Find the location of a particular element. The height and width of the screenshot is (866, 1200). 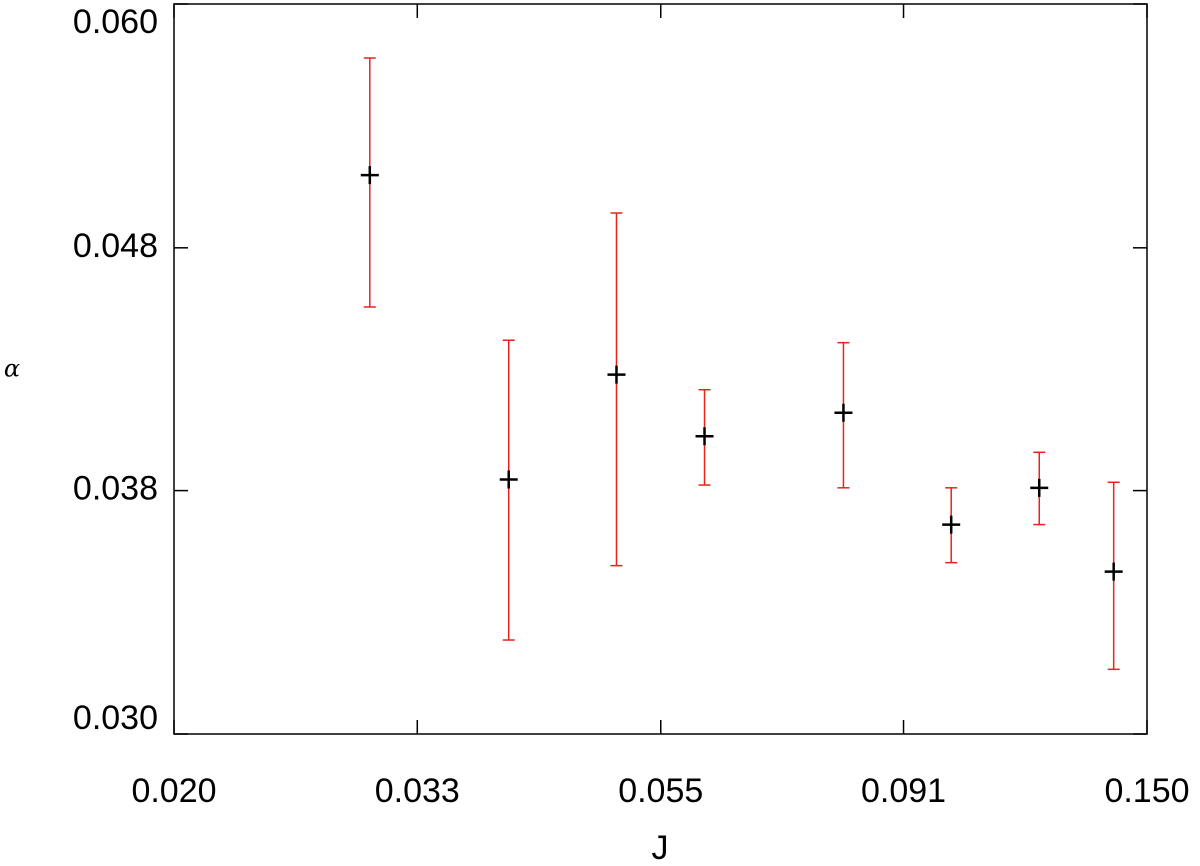

y-tick-label: 0.038 is located at coordinates (115, 489).